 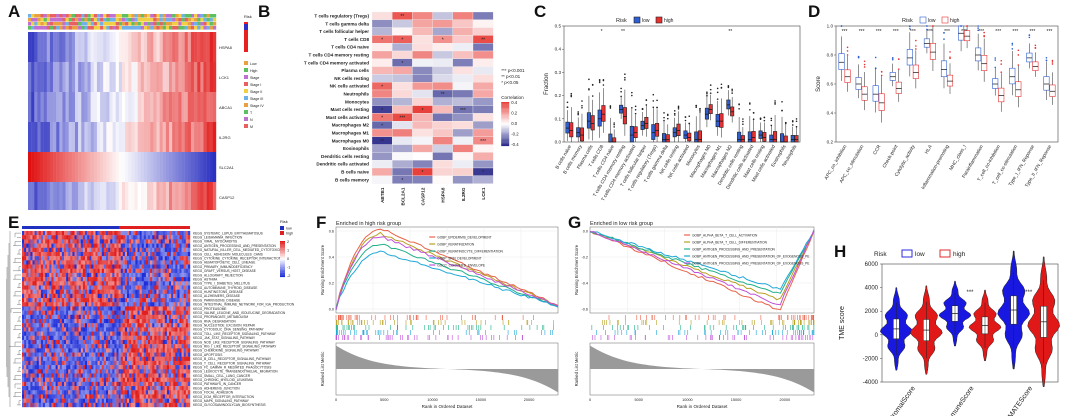 I want to click on row-label: Dendritic cells activated, so click(x=342, y=164).